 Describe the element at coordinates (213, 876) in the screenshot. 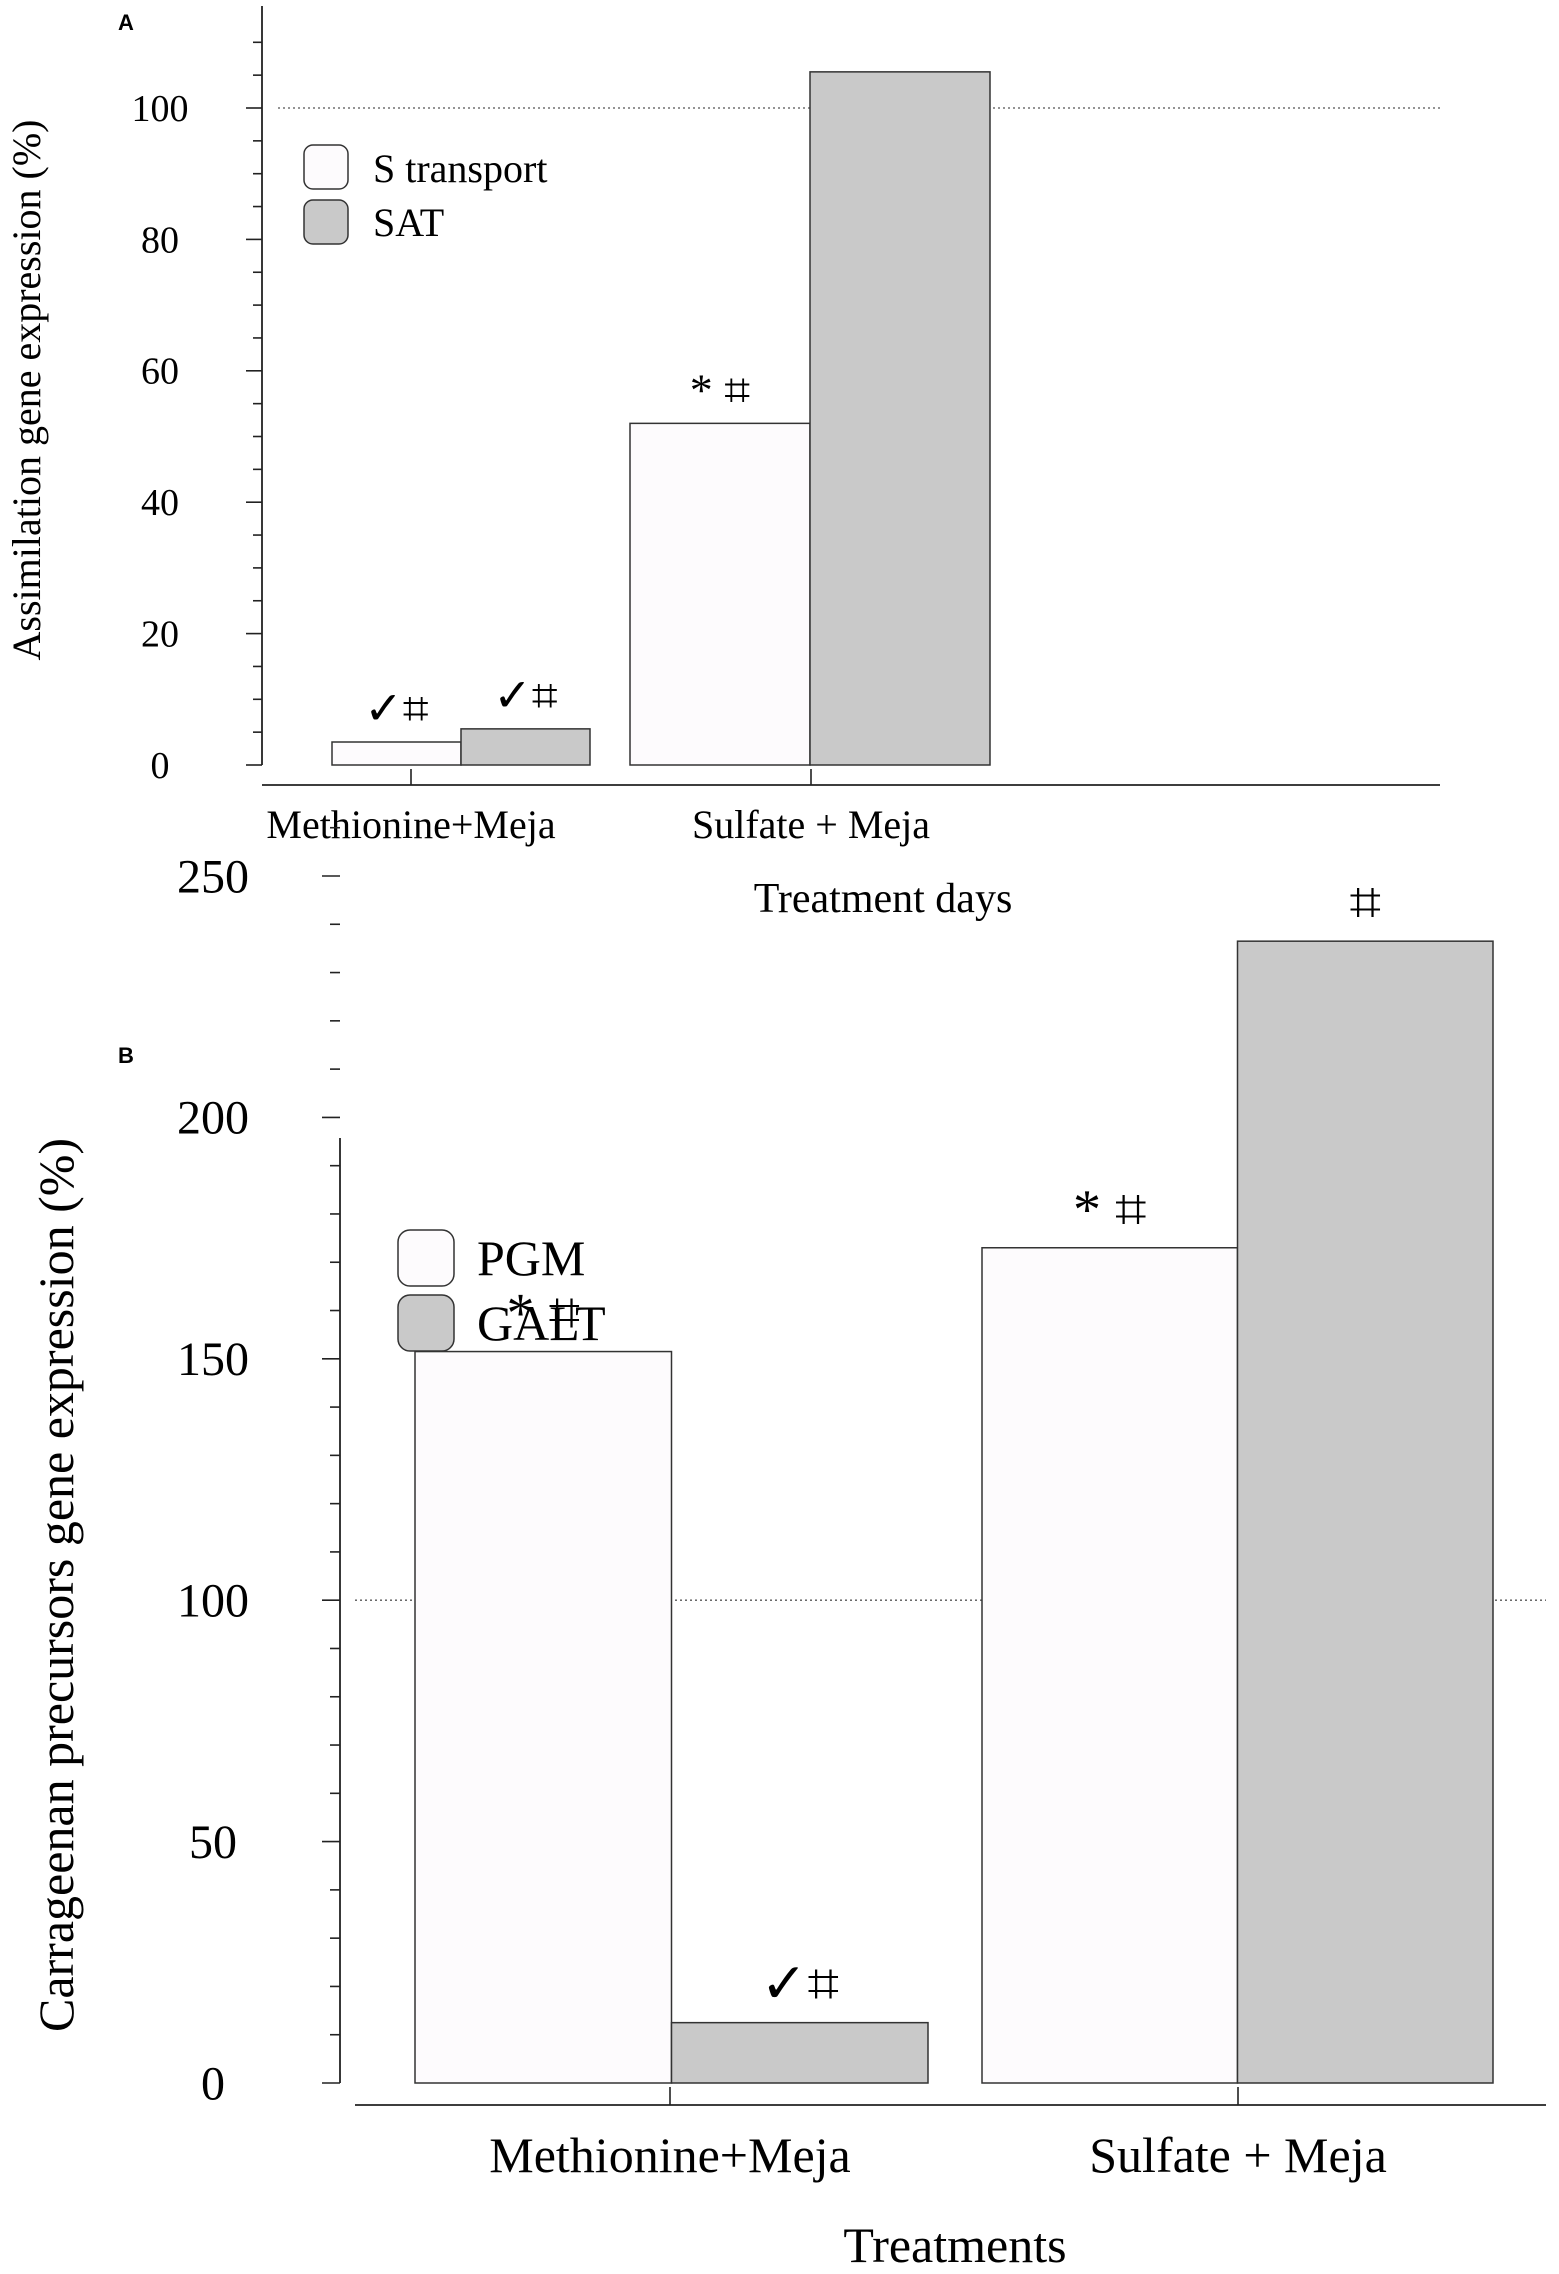

I see `y-tick-label-250: 250` at that location.